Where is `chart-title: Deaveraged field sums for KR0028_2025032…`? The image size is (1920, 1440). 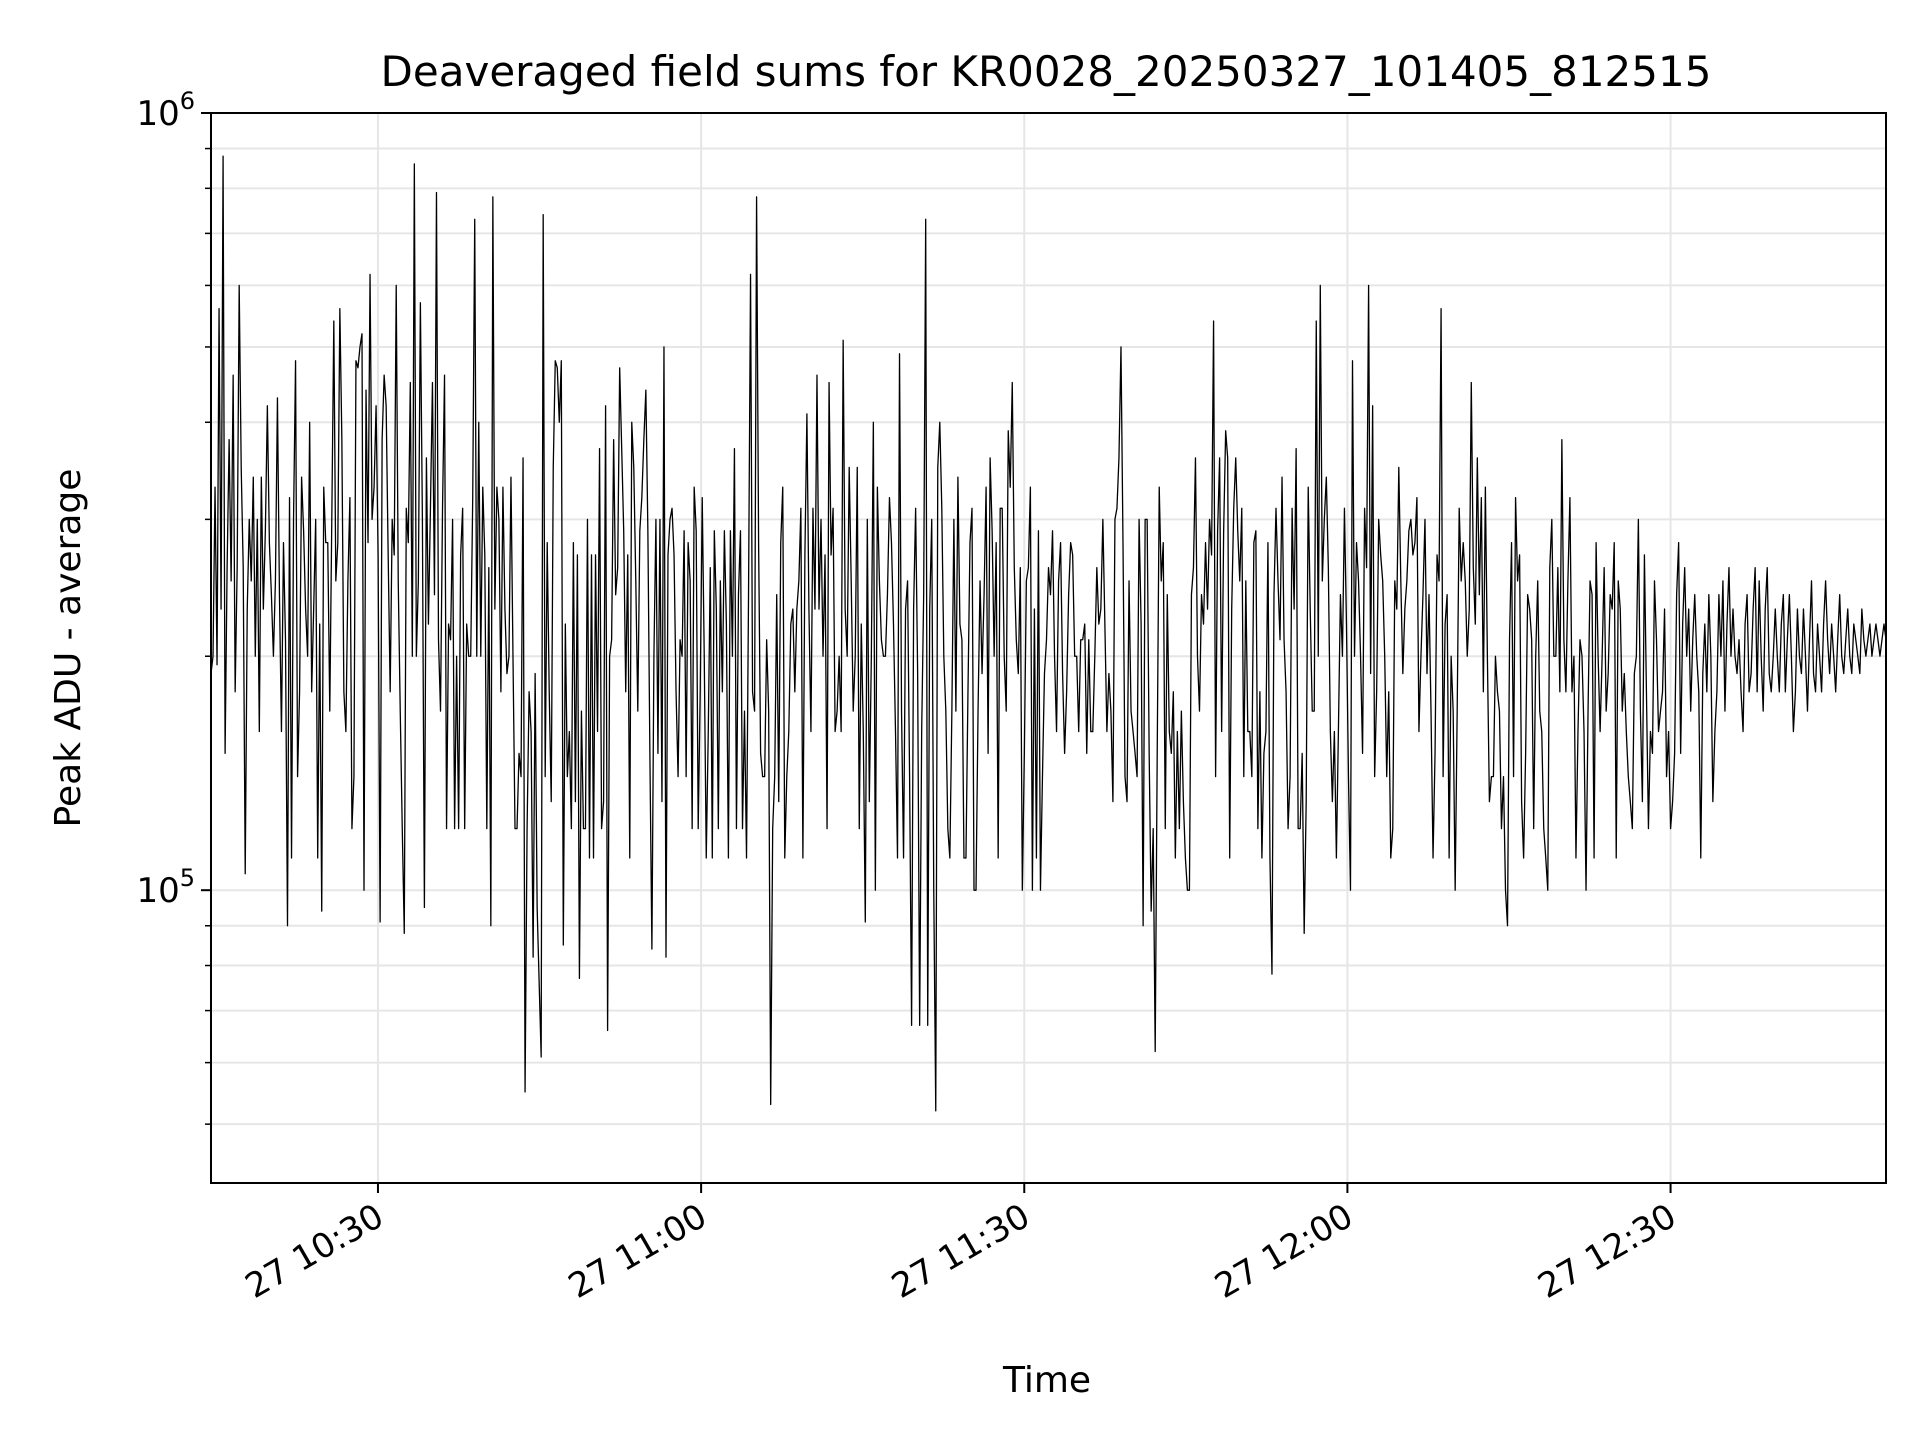
chart-title: Deaveraged field sums for KR0028_2025032… is located at coordinates (1046, 71).